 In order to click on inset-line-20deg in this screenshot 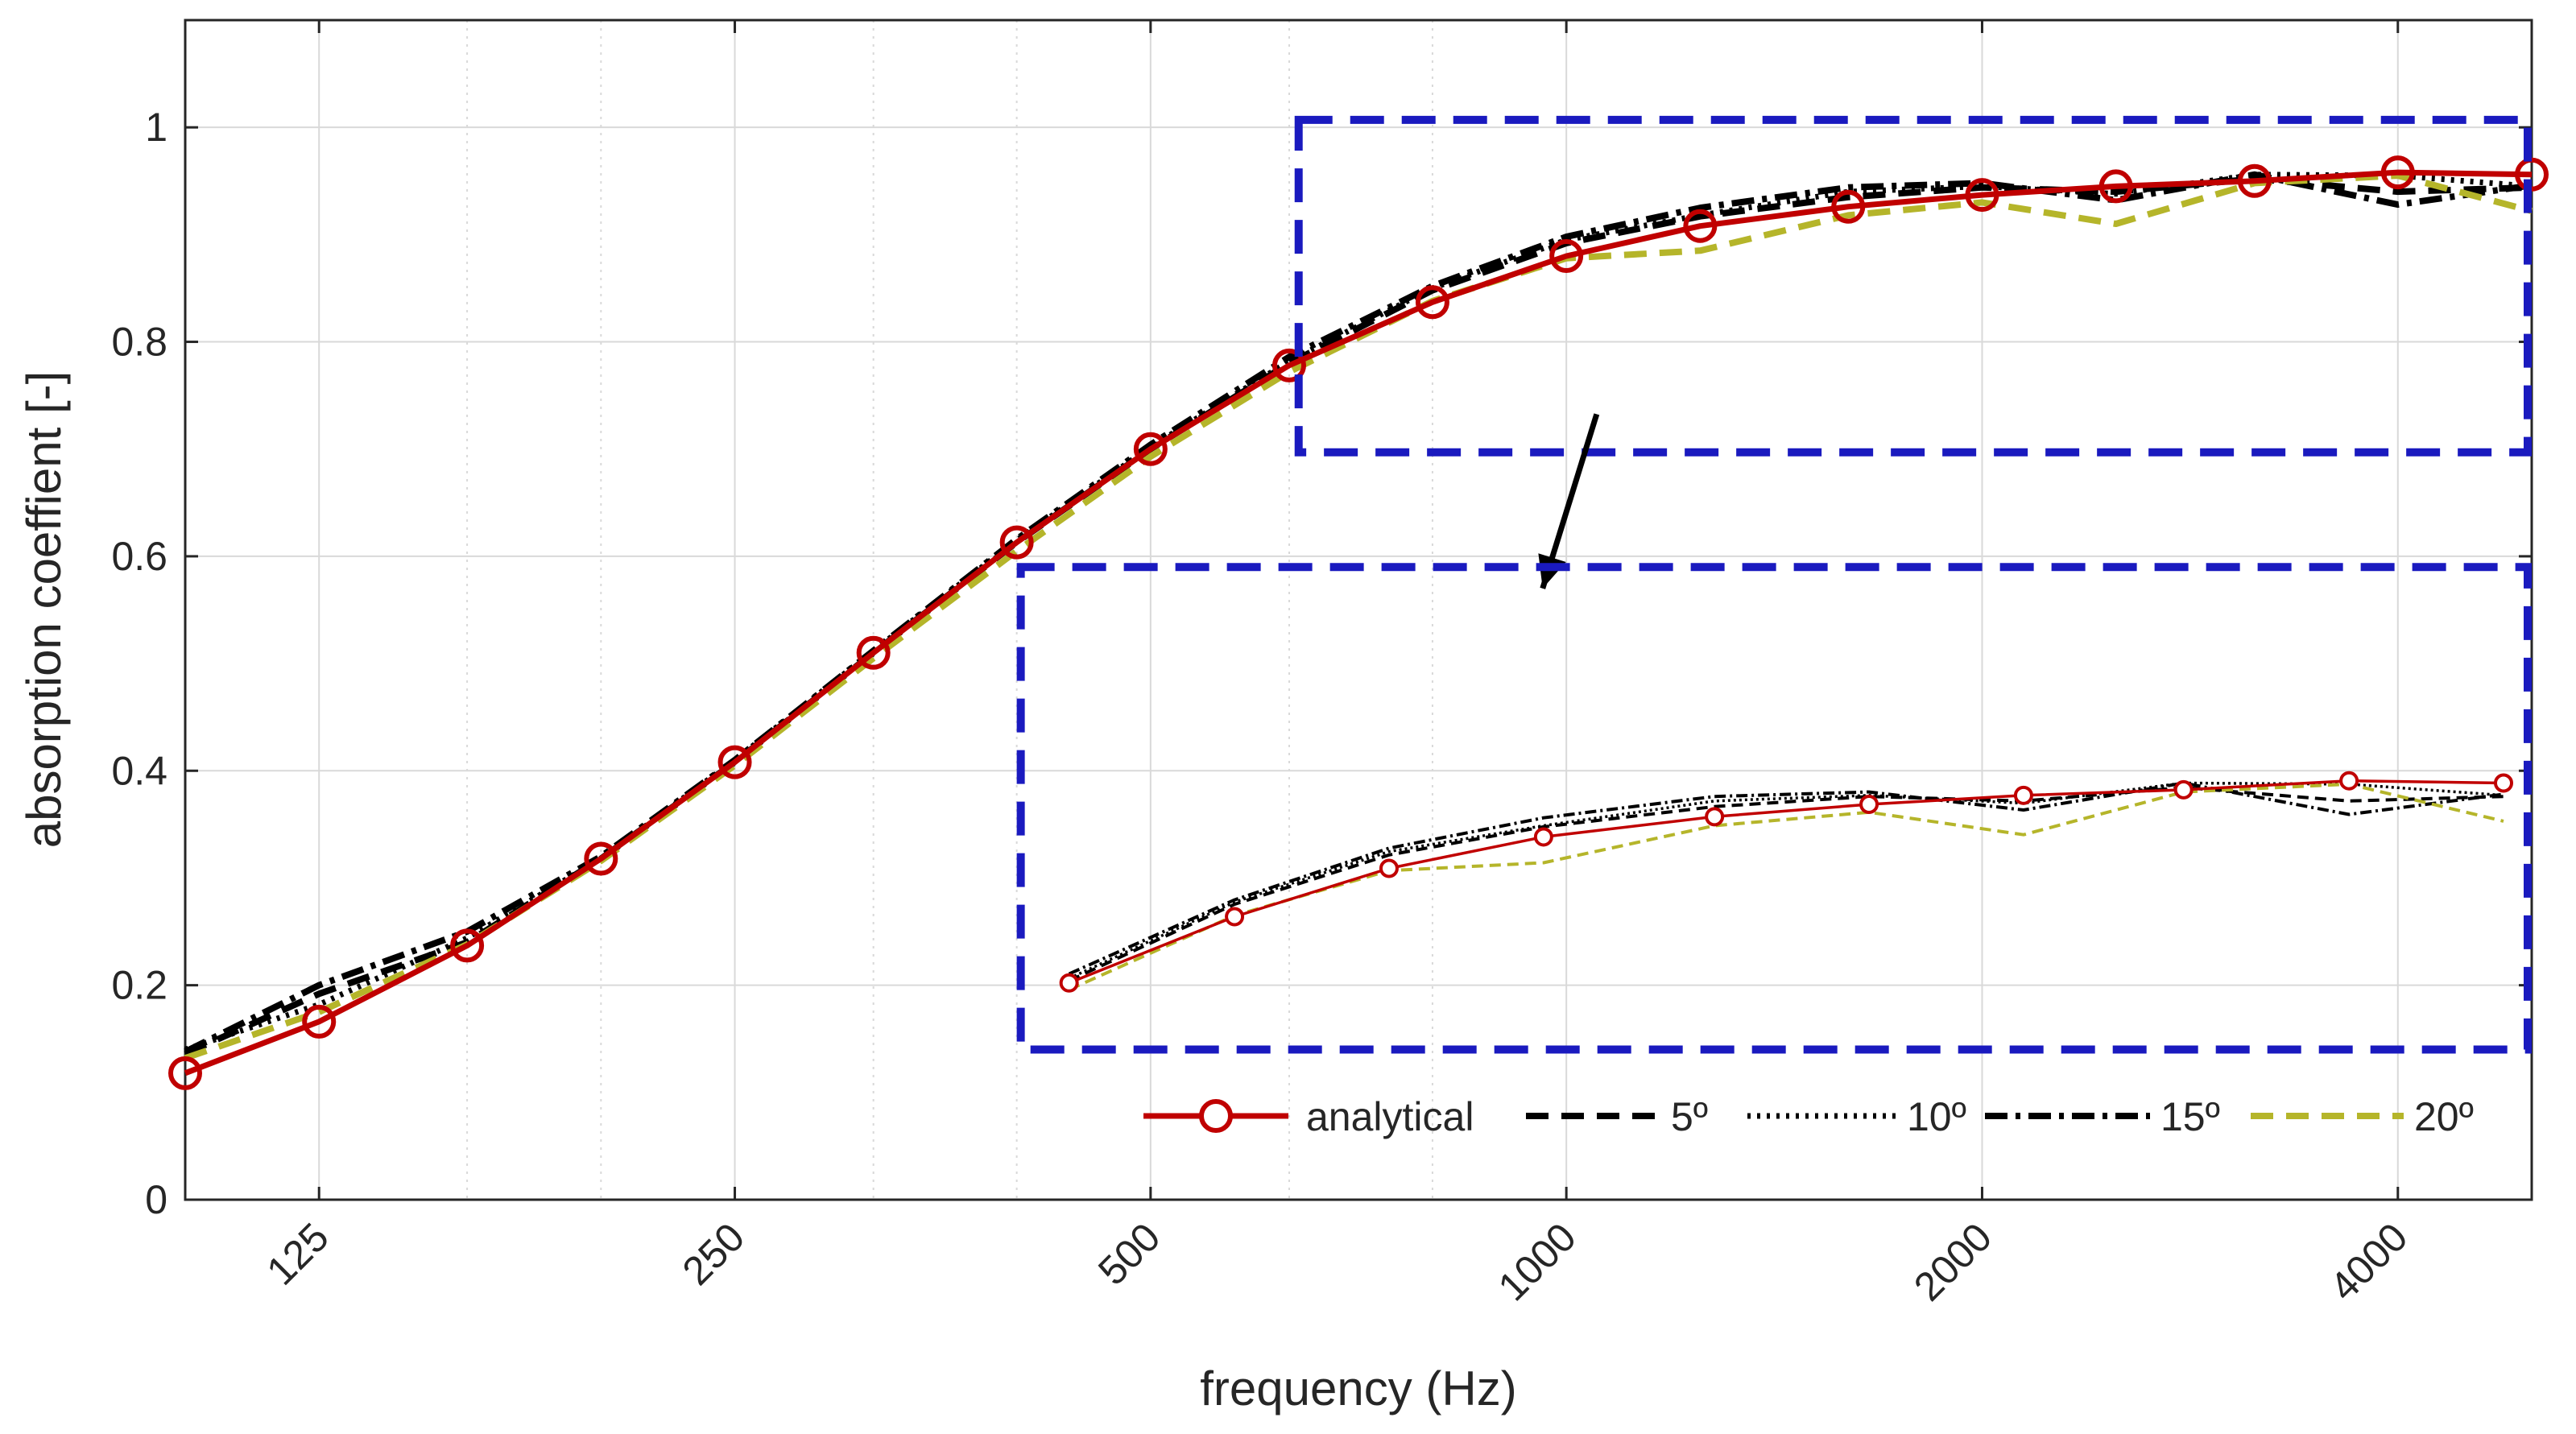, I will do `click(1786, 887)`.